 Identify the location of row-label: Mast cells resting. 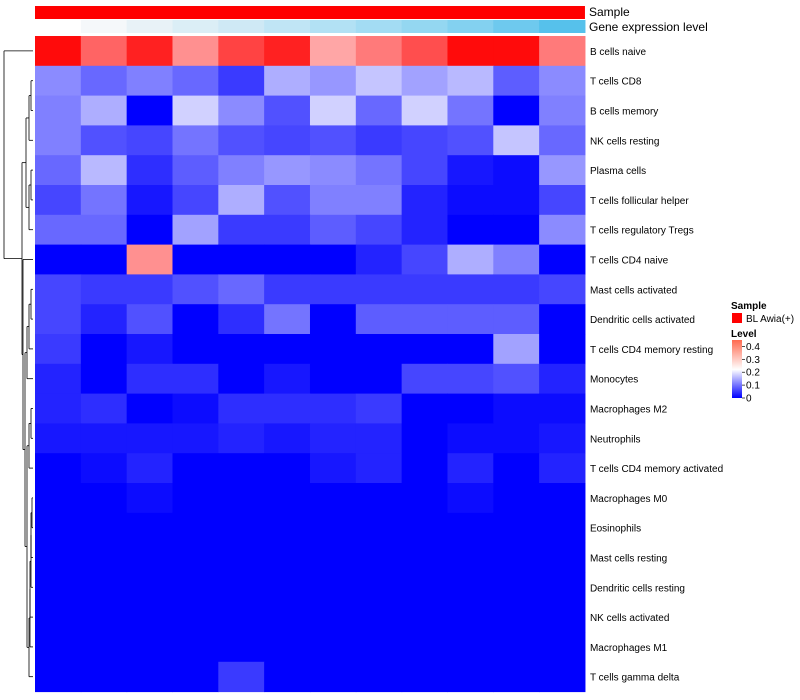
(628, 559).